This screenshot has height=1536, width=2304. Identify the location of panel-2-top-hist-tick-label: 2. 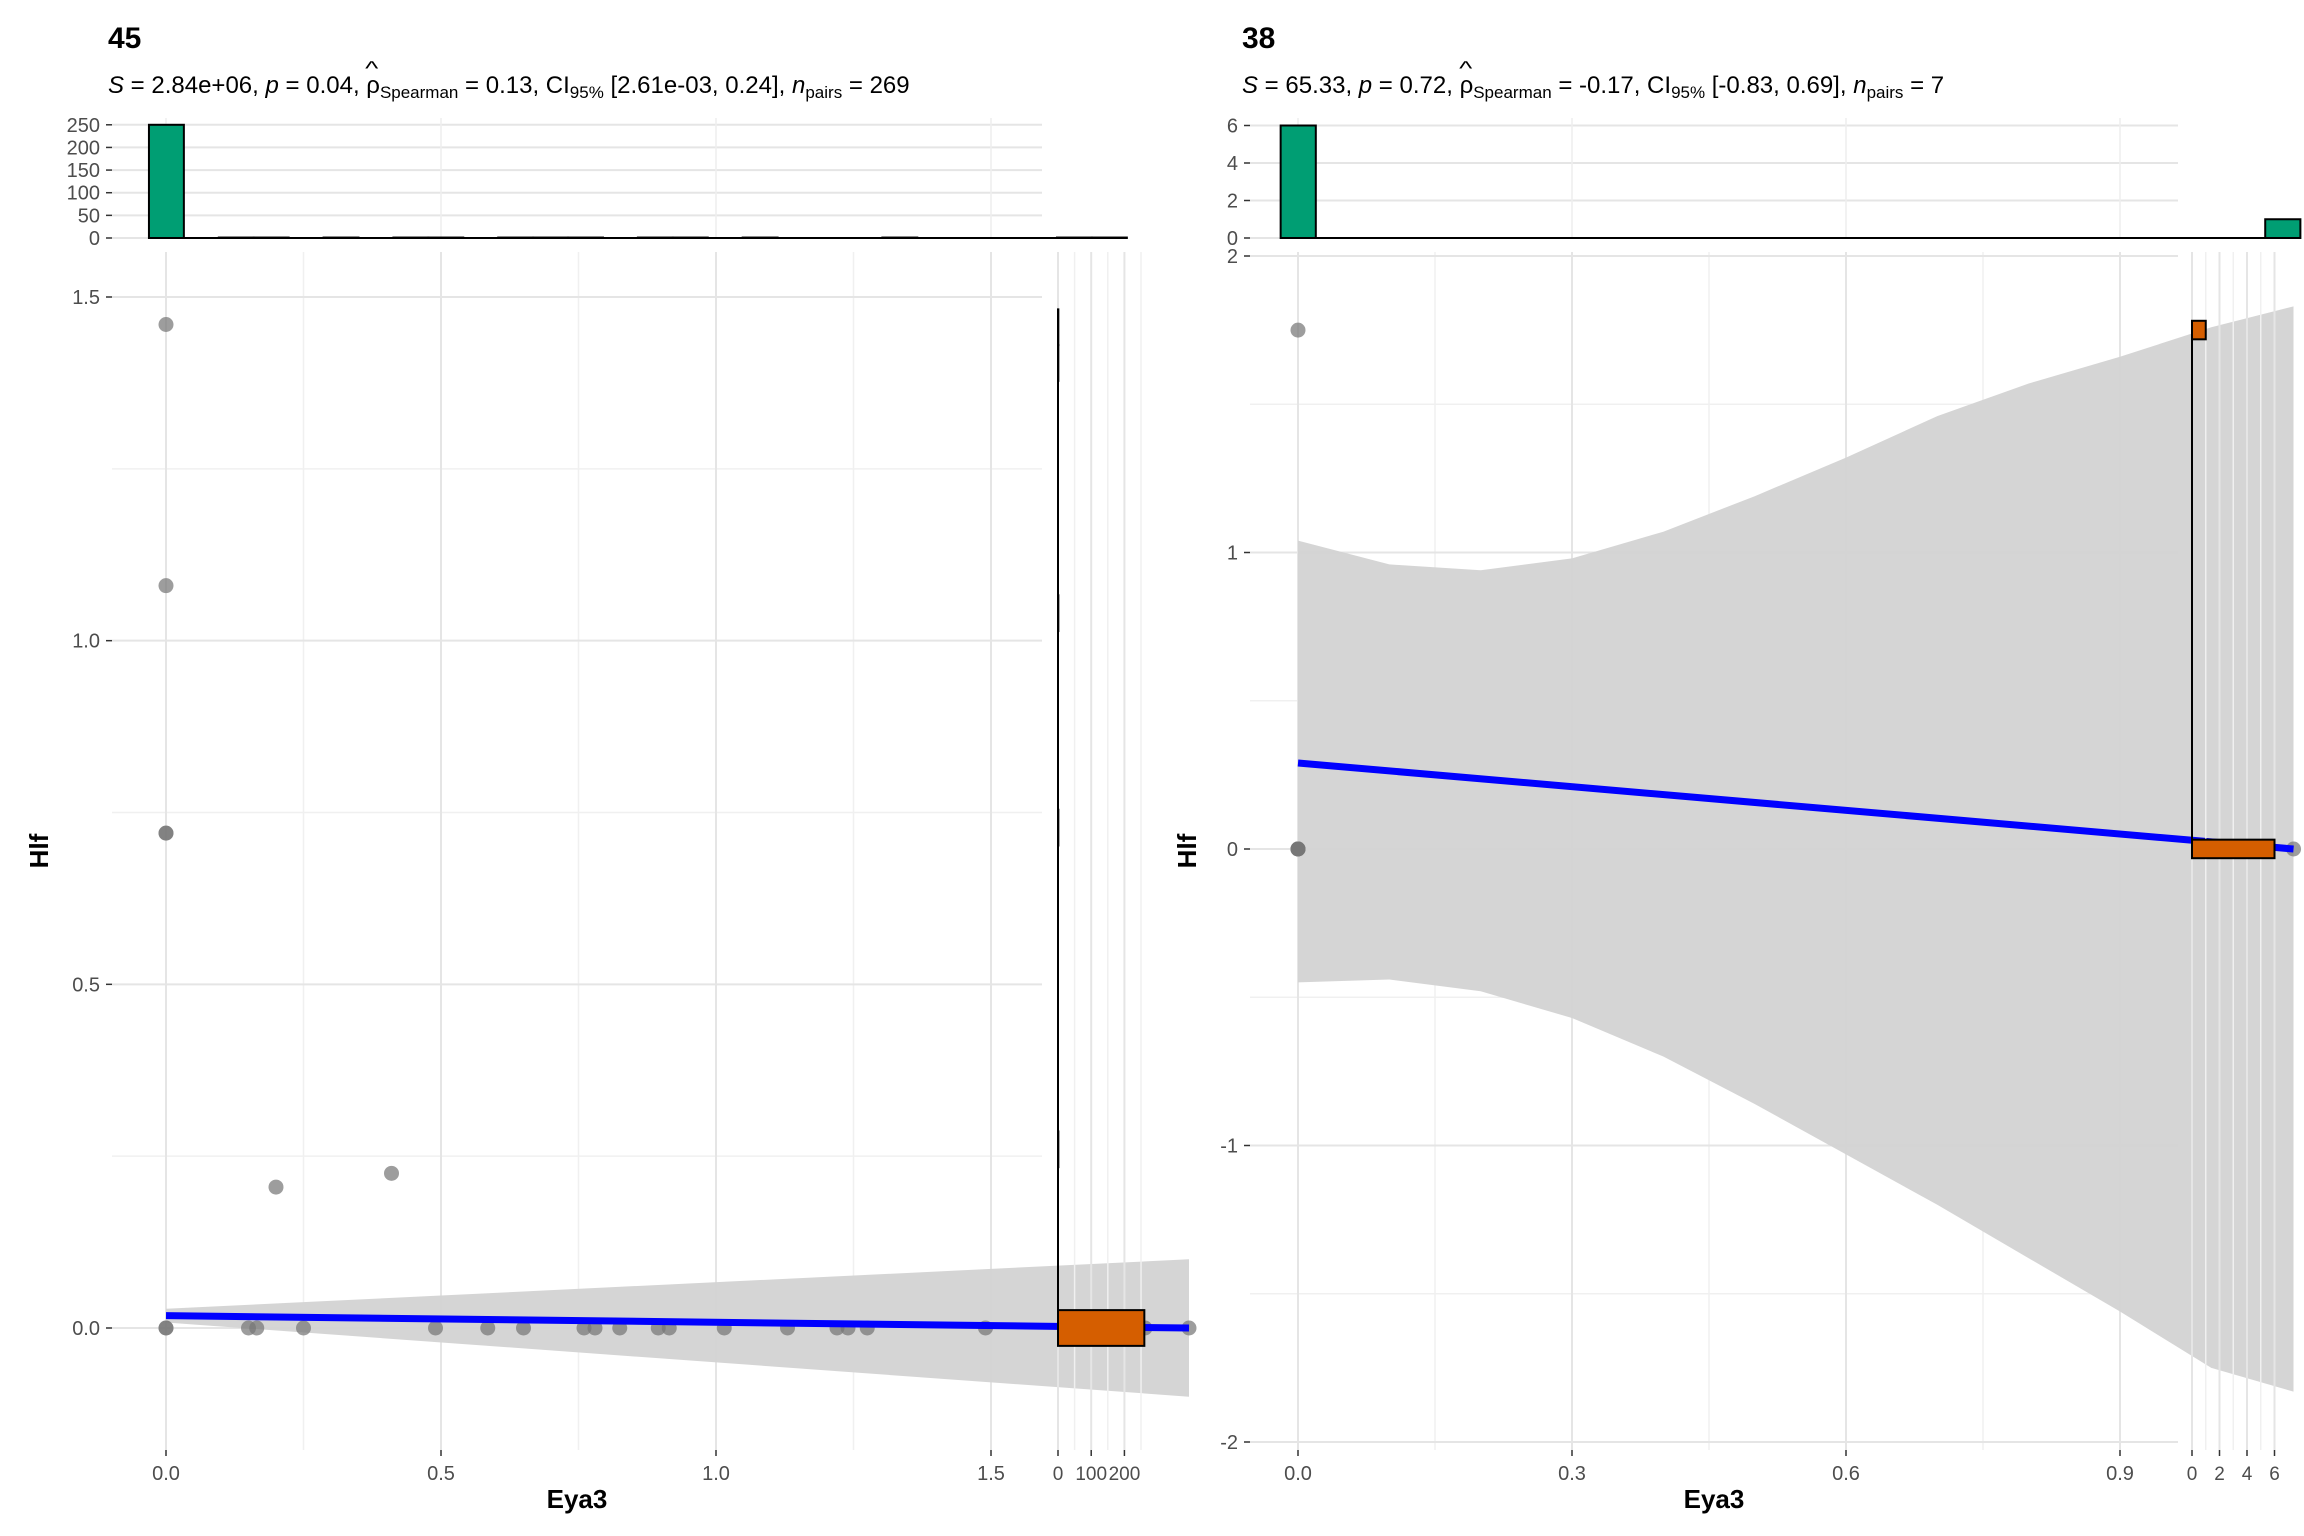
(1232, 202).